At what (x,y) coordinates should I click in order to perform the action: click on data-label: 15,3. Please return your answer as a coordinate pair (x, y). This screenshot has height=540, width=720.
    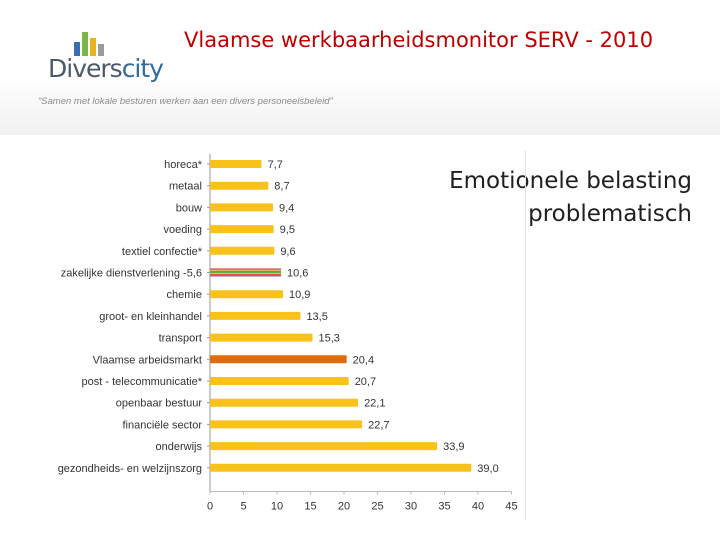
    Looking at the image, I should click on (329, 339).